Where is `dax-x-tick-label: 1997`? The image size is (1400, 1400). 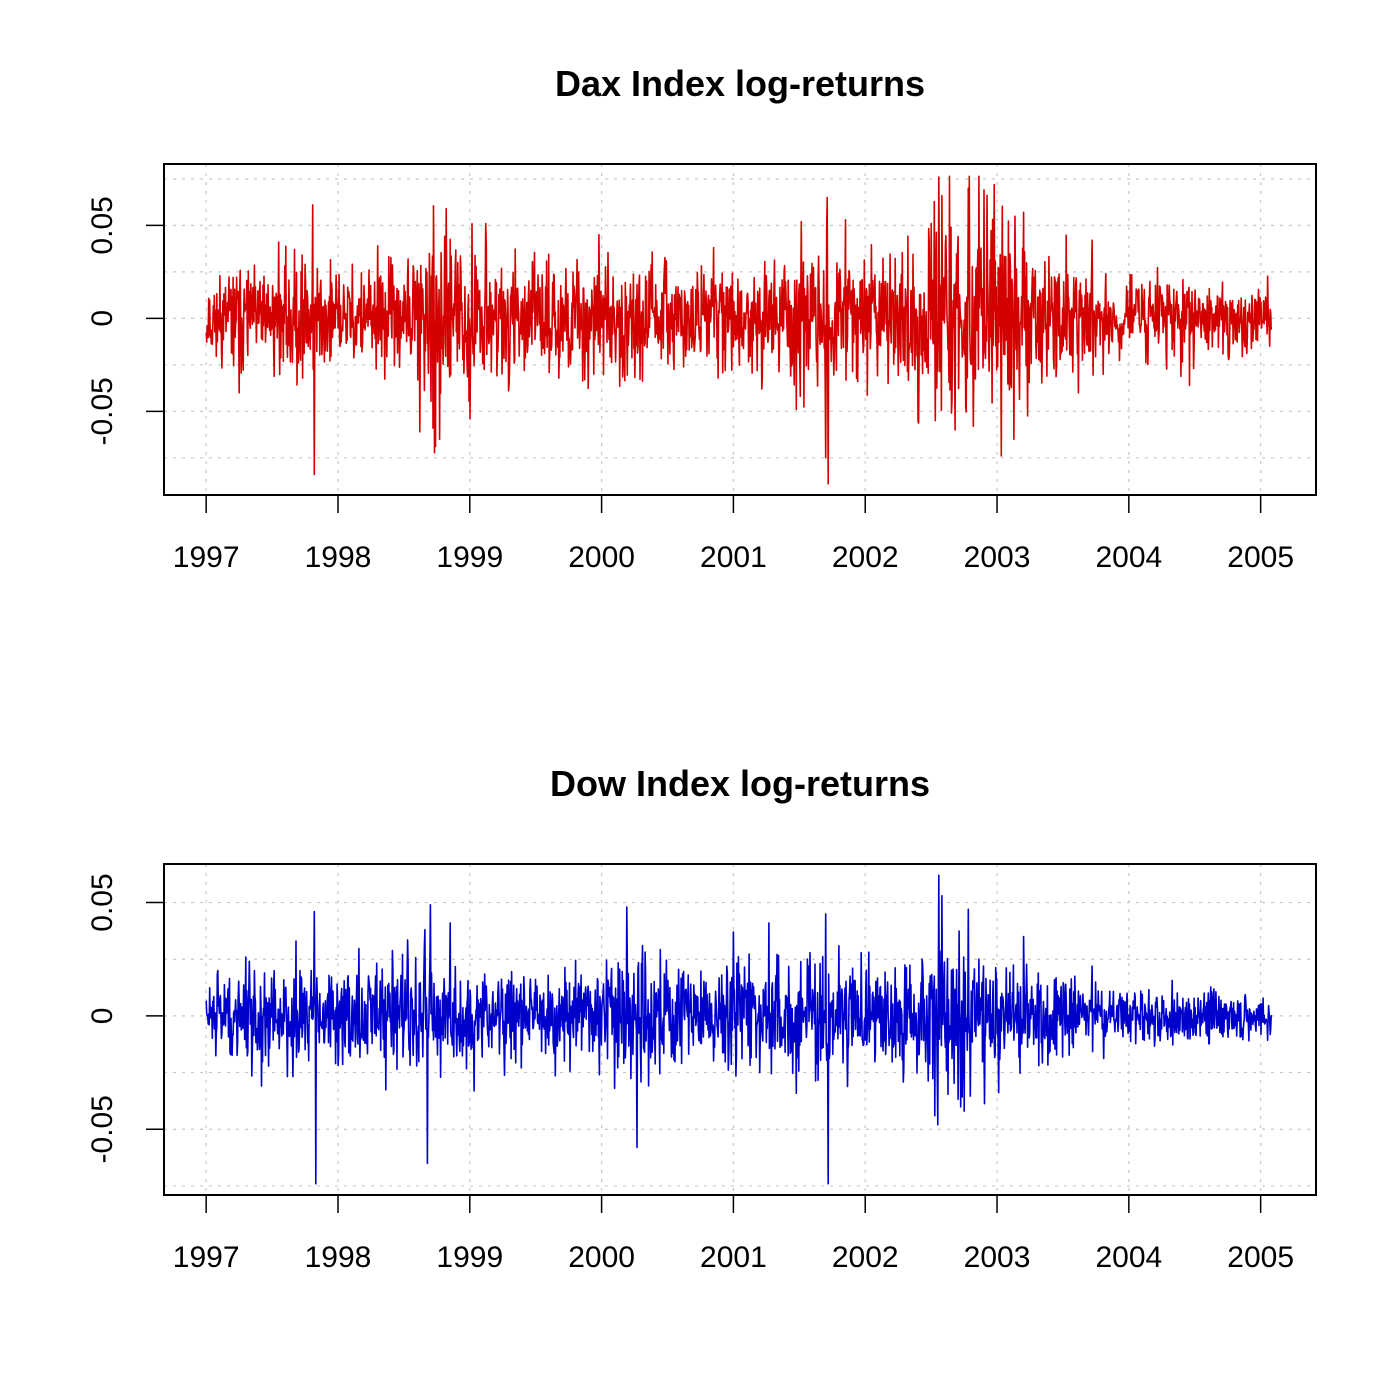
dax-x-tick-label: 1997 is located at coordinates (206, 557).